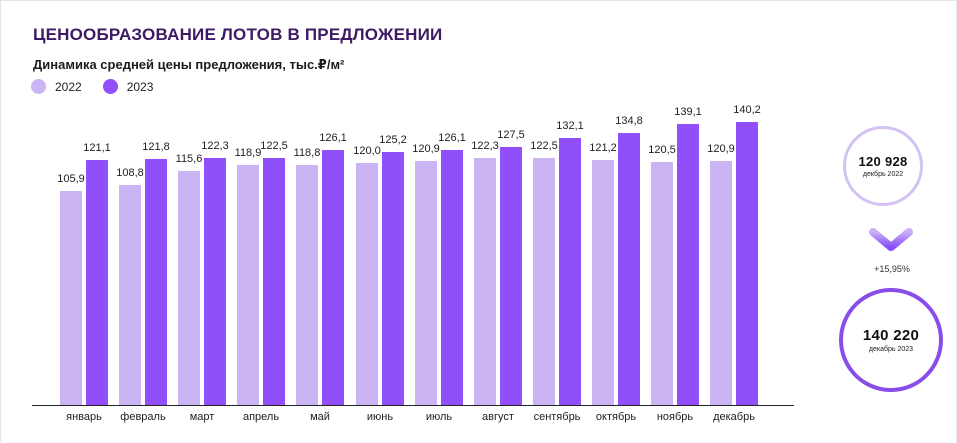 Image resolution: width=957 pixels, height=443 pixels. I want to click on percent-change: +15,95%, so click(892, 269).